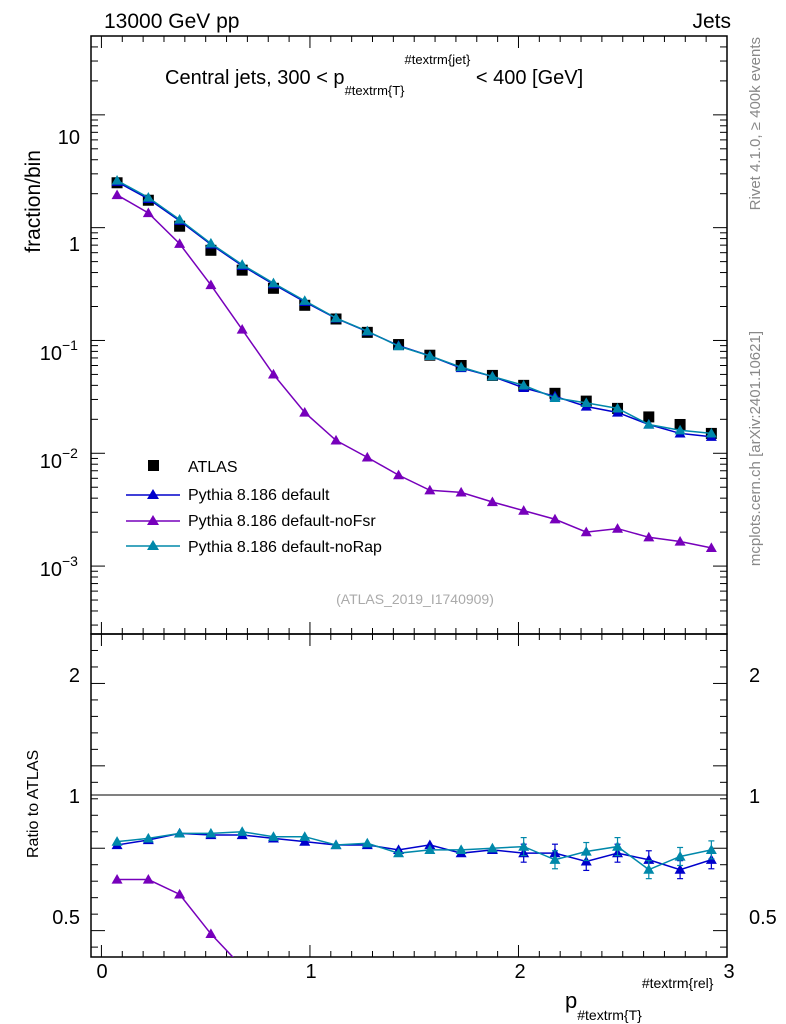 This screenshot has width=786, height=1024. What do you see at coordinates (519, 972) in the screenshot?
I see `x-tick-label-2: 2` at bounding box center [519, 972].